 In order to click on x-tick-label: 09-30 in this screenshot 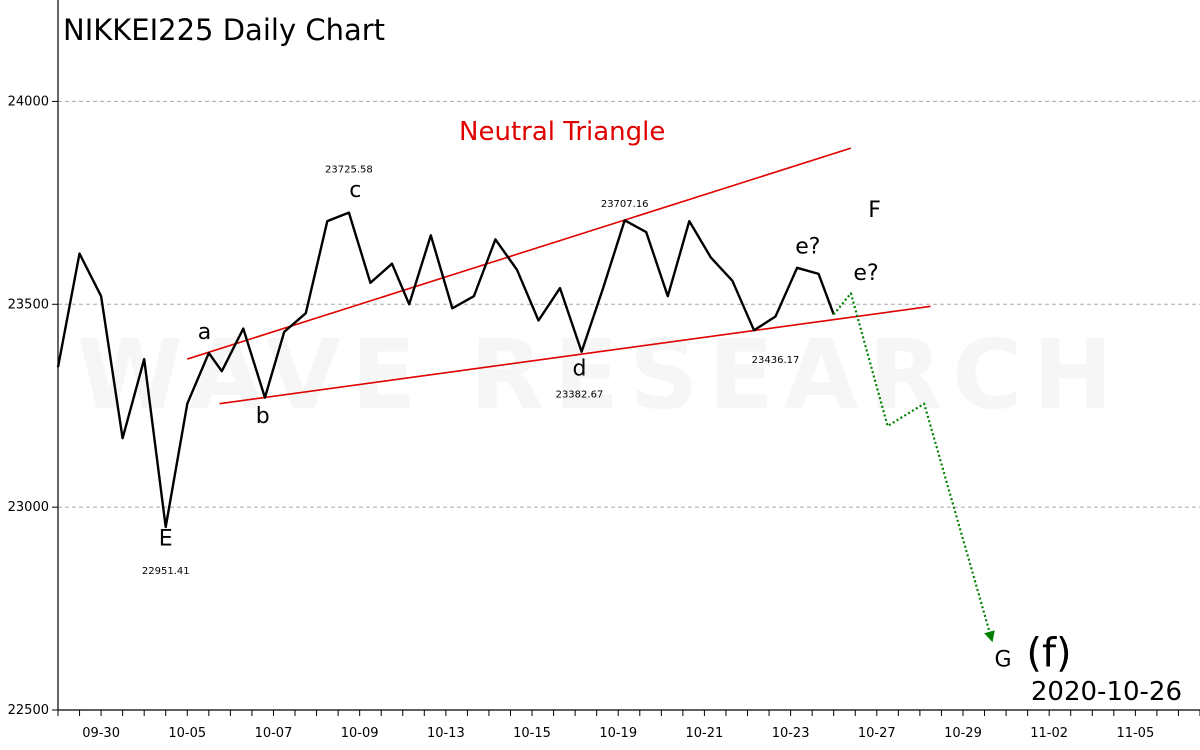, I will do `click(101, 733)`.